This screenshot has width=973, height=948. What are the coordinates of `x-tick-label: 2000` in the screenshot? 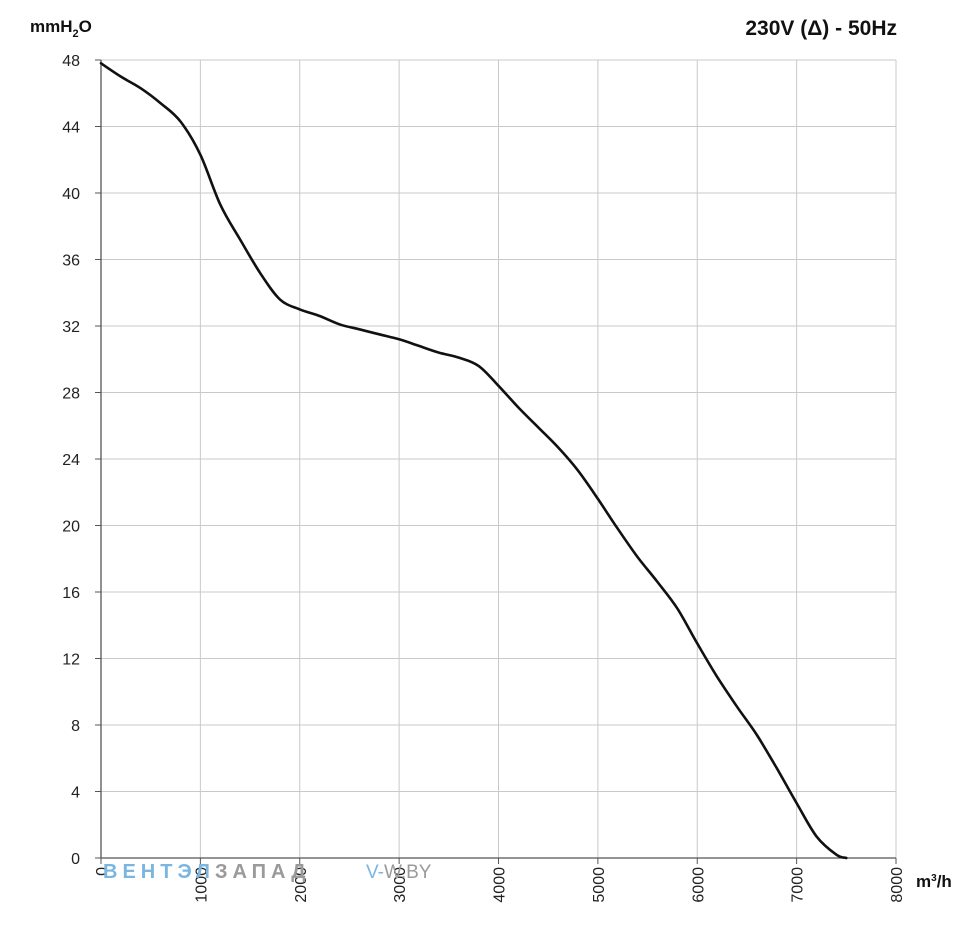 It's located at (301, 885).